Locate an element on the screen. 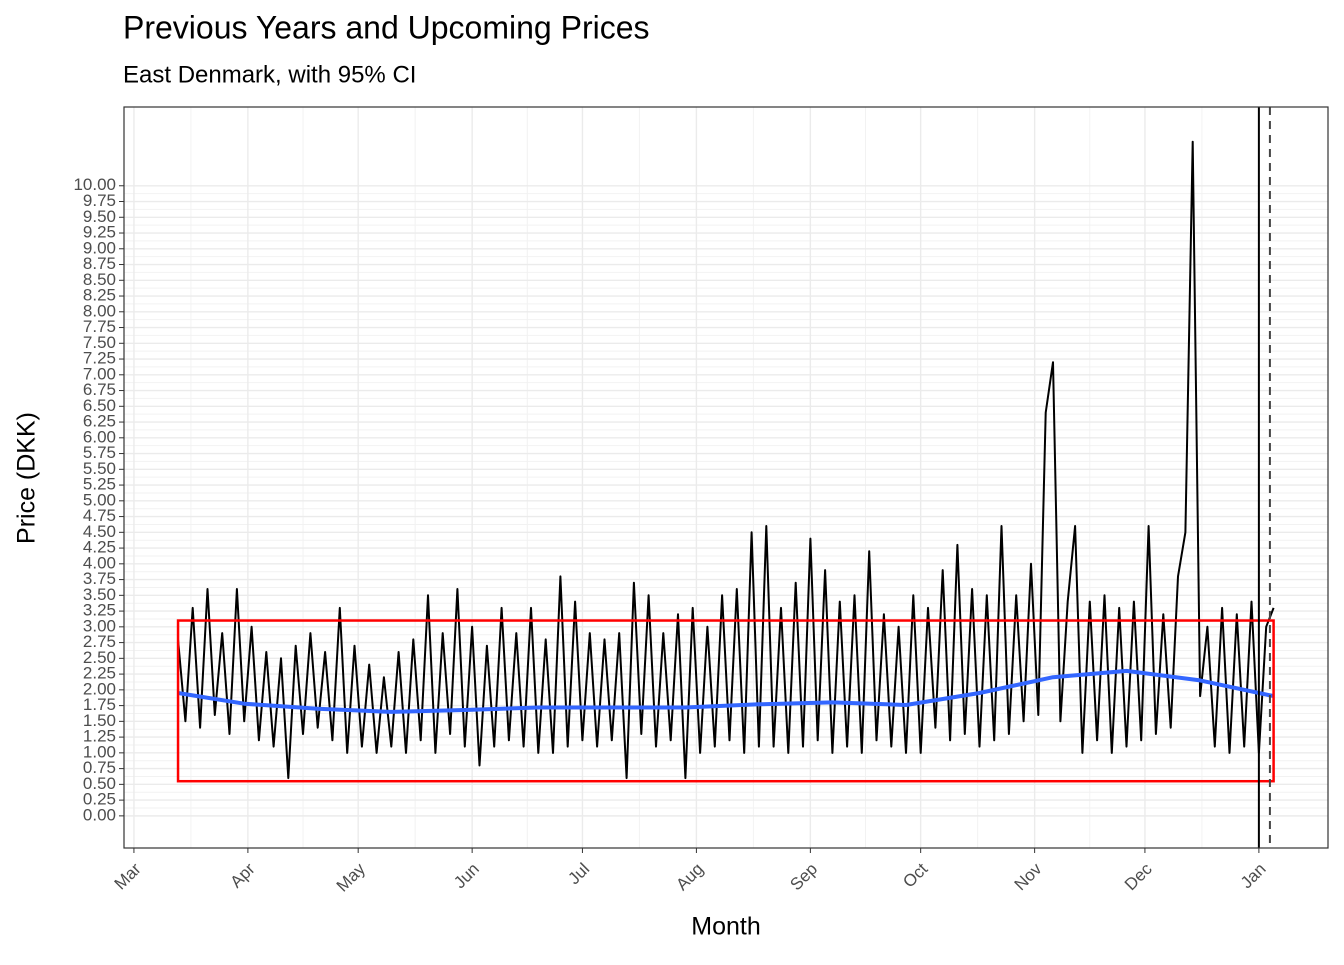 This screenshot has height=965, width=1344. y-tick-label: 4.50 is located at coordinates (99, 531).